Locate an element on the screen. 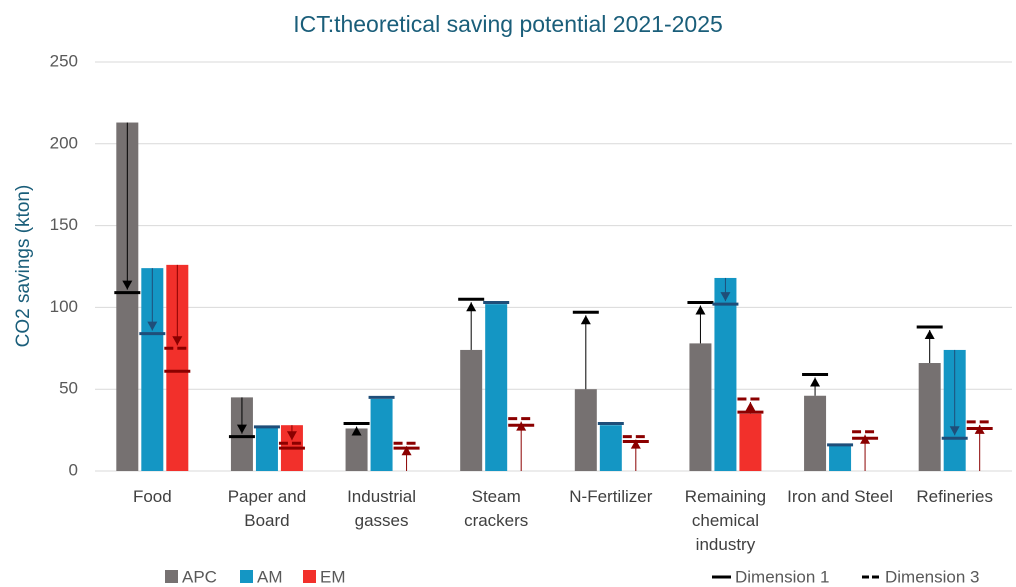  legend-label: Dimension 1 is located at coordinates (782, 576).